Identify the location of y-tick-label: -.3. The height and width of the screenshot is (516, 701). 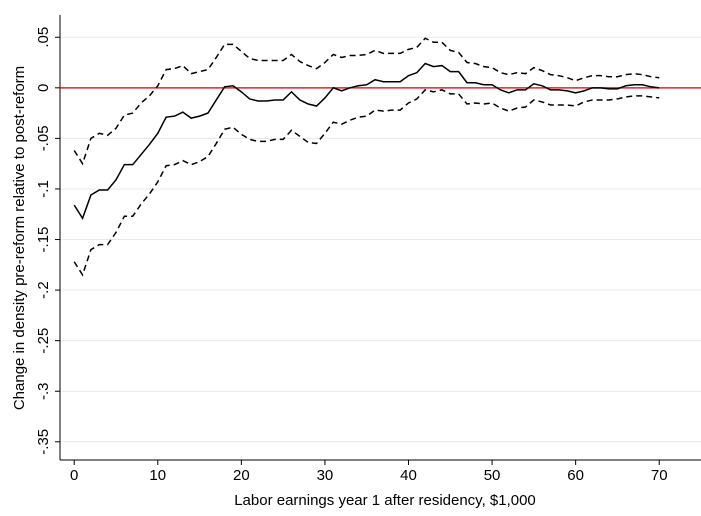
(43, 391).